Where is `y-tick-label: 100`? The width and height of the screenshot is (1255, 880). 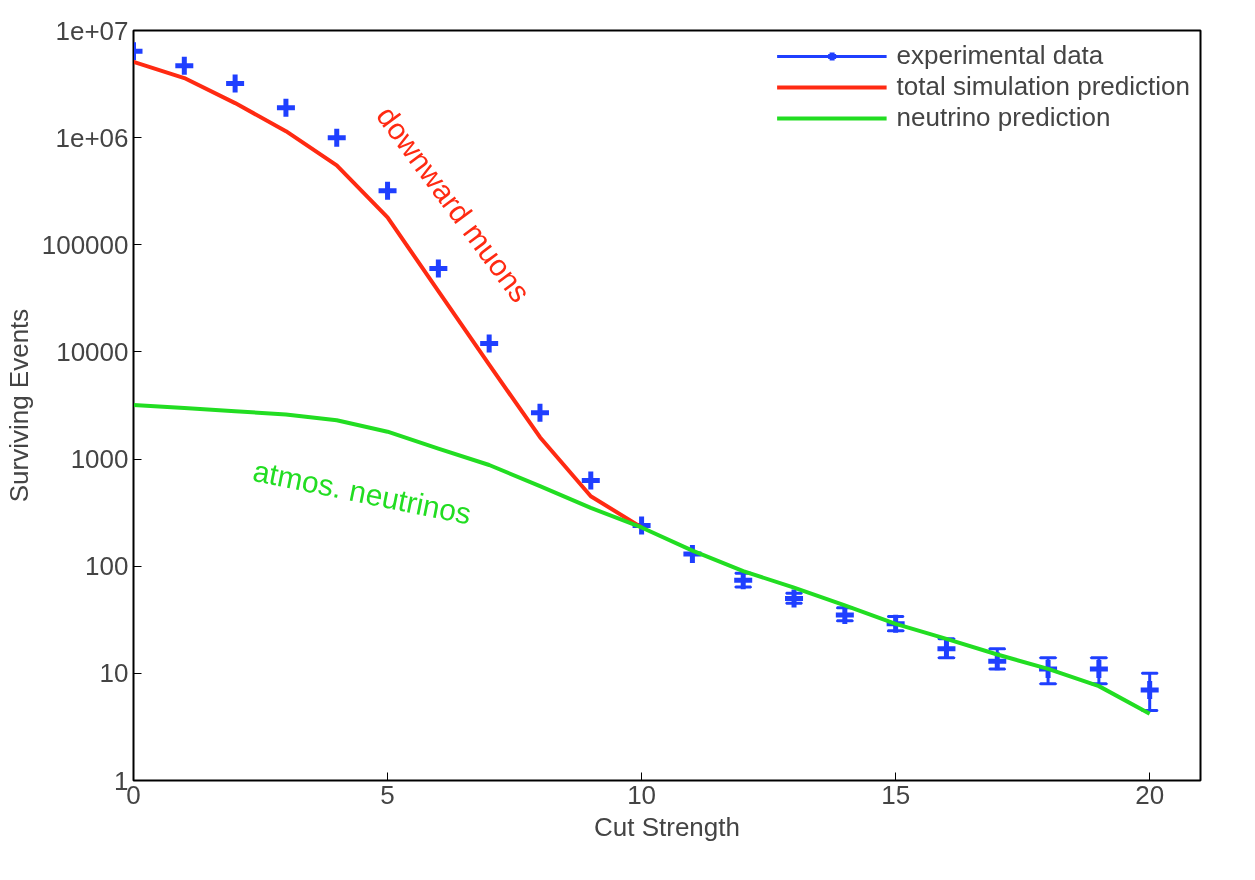
y-tick-label: 100 is located at coordinates (107, 566).